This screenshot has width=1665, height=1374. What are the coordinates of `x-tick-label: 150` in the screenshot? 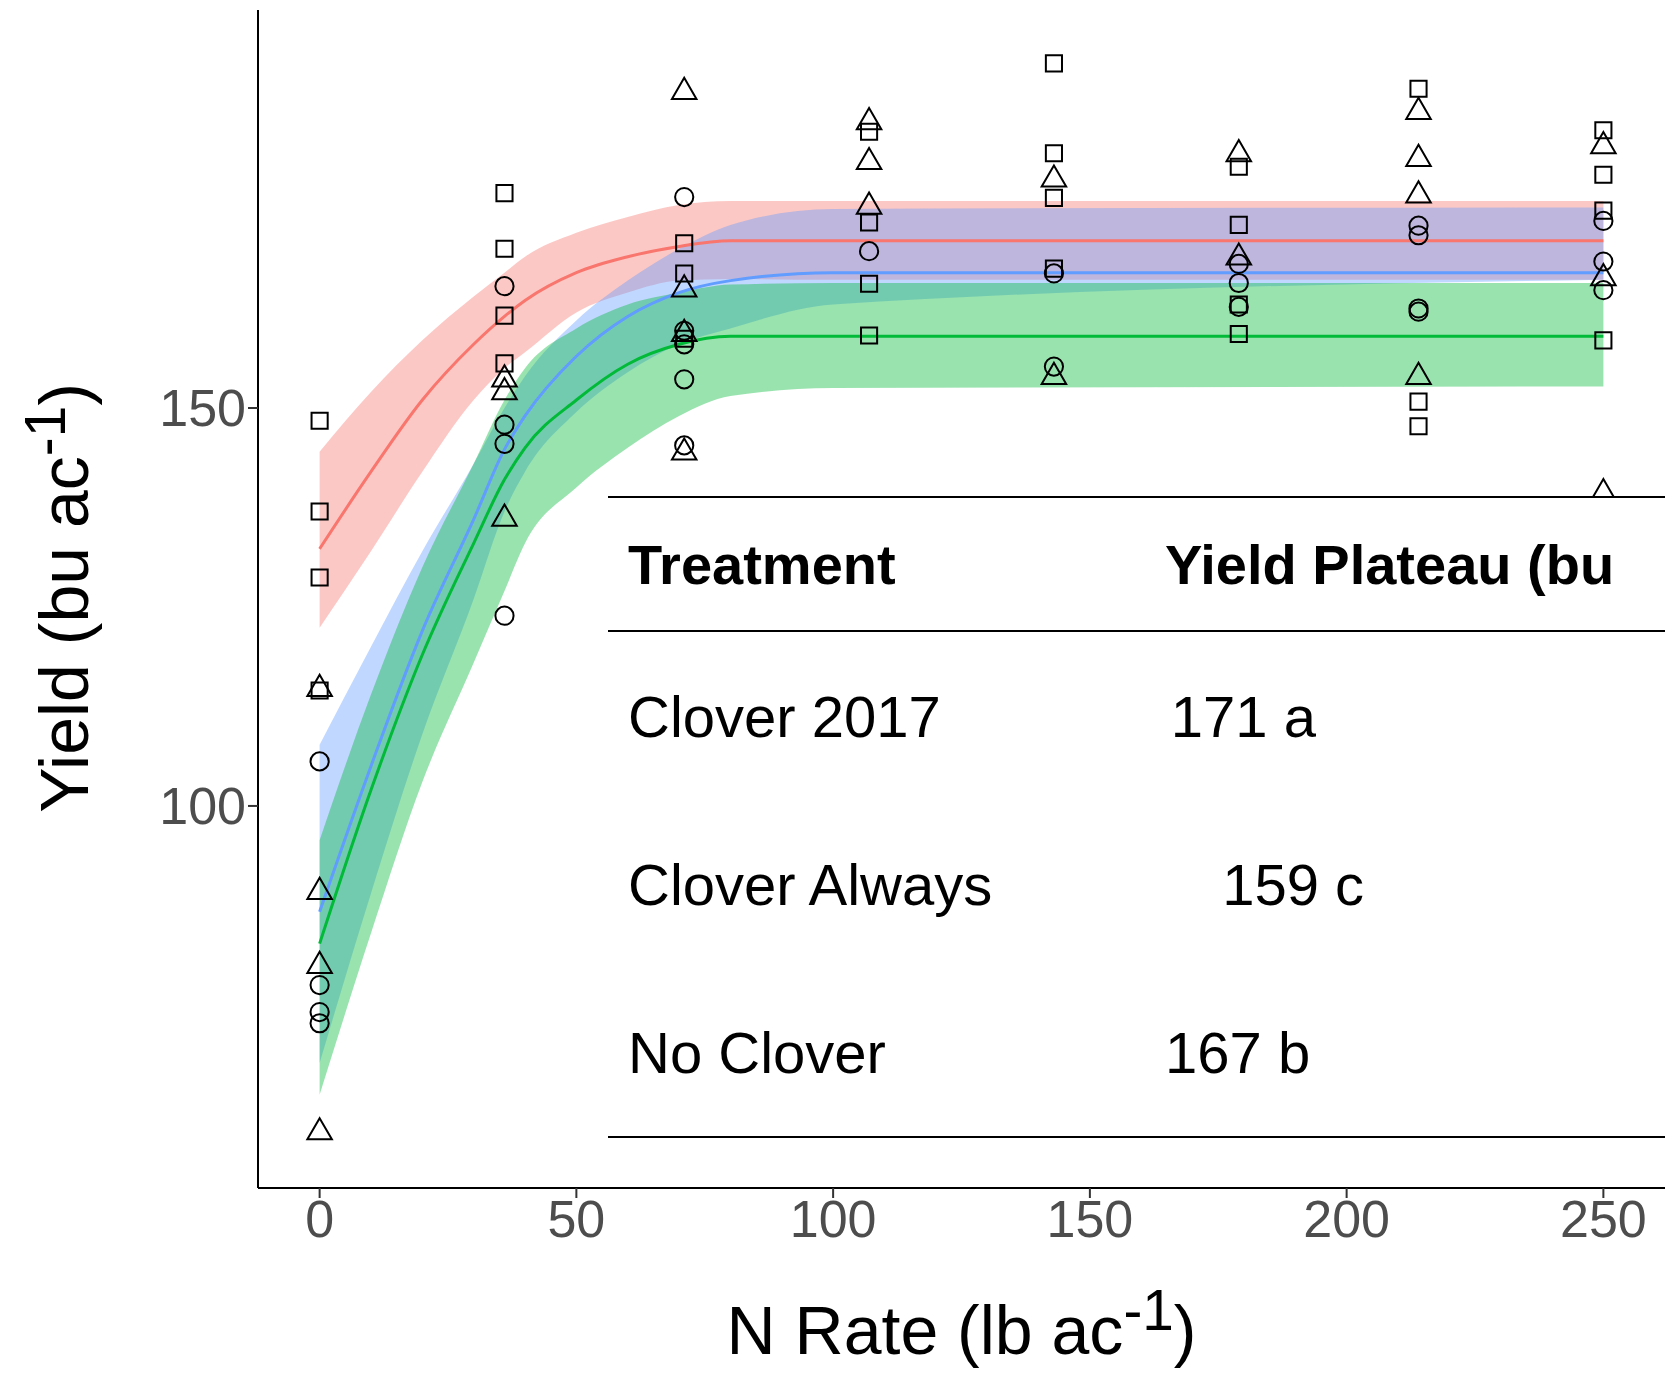 It's located at (1090, 1218).